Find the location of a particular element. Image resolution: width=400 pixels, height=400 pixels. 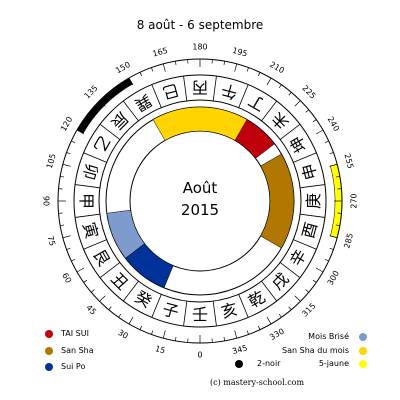

san-sha-dot is located at coordinates (49, 350).